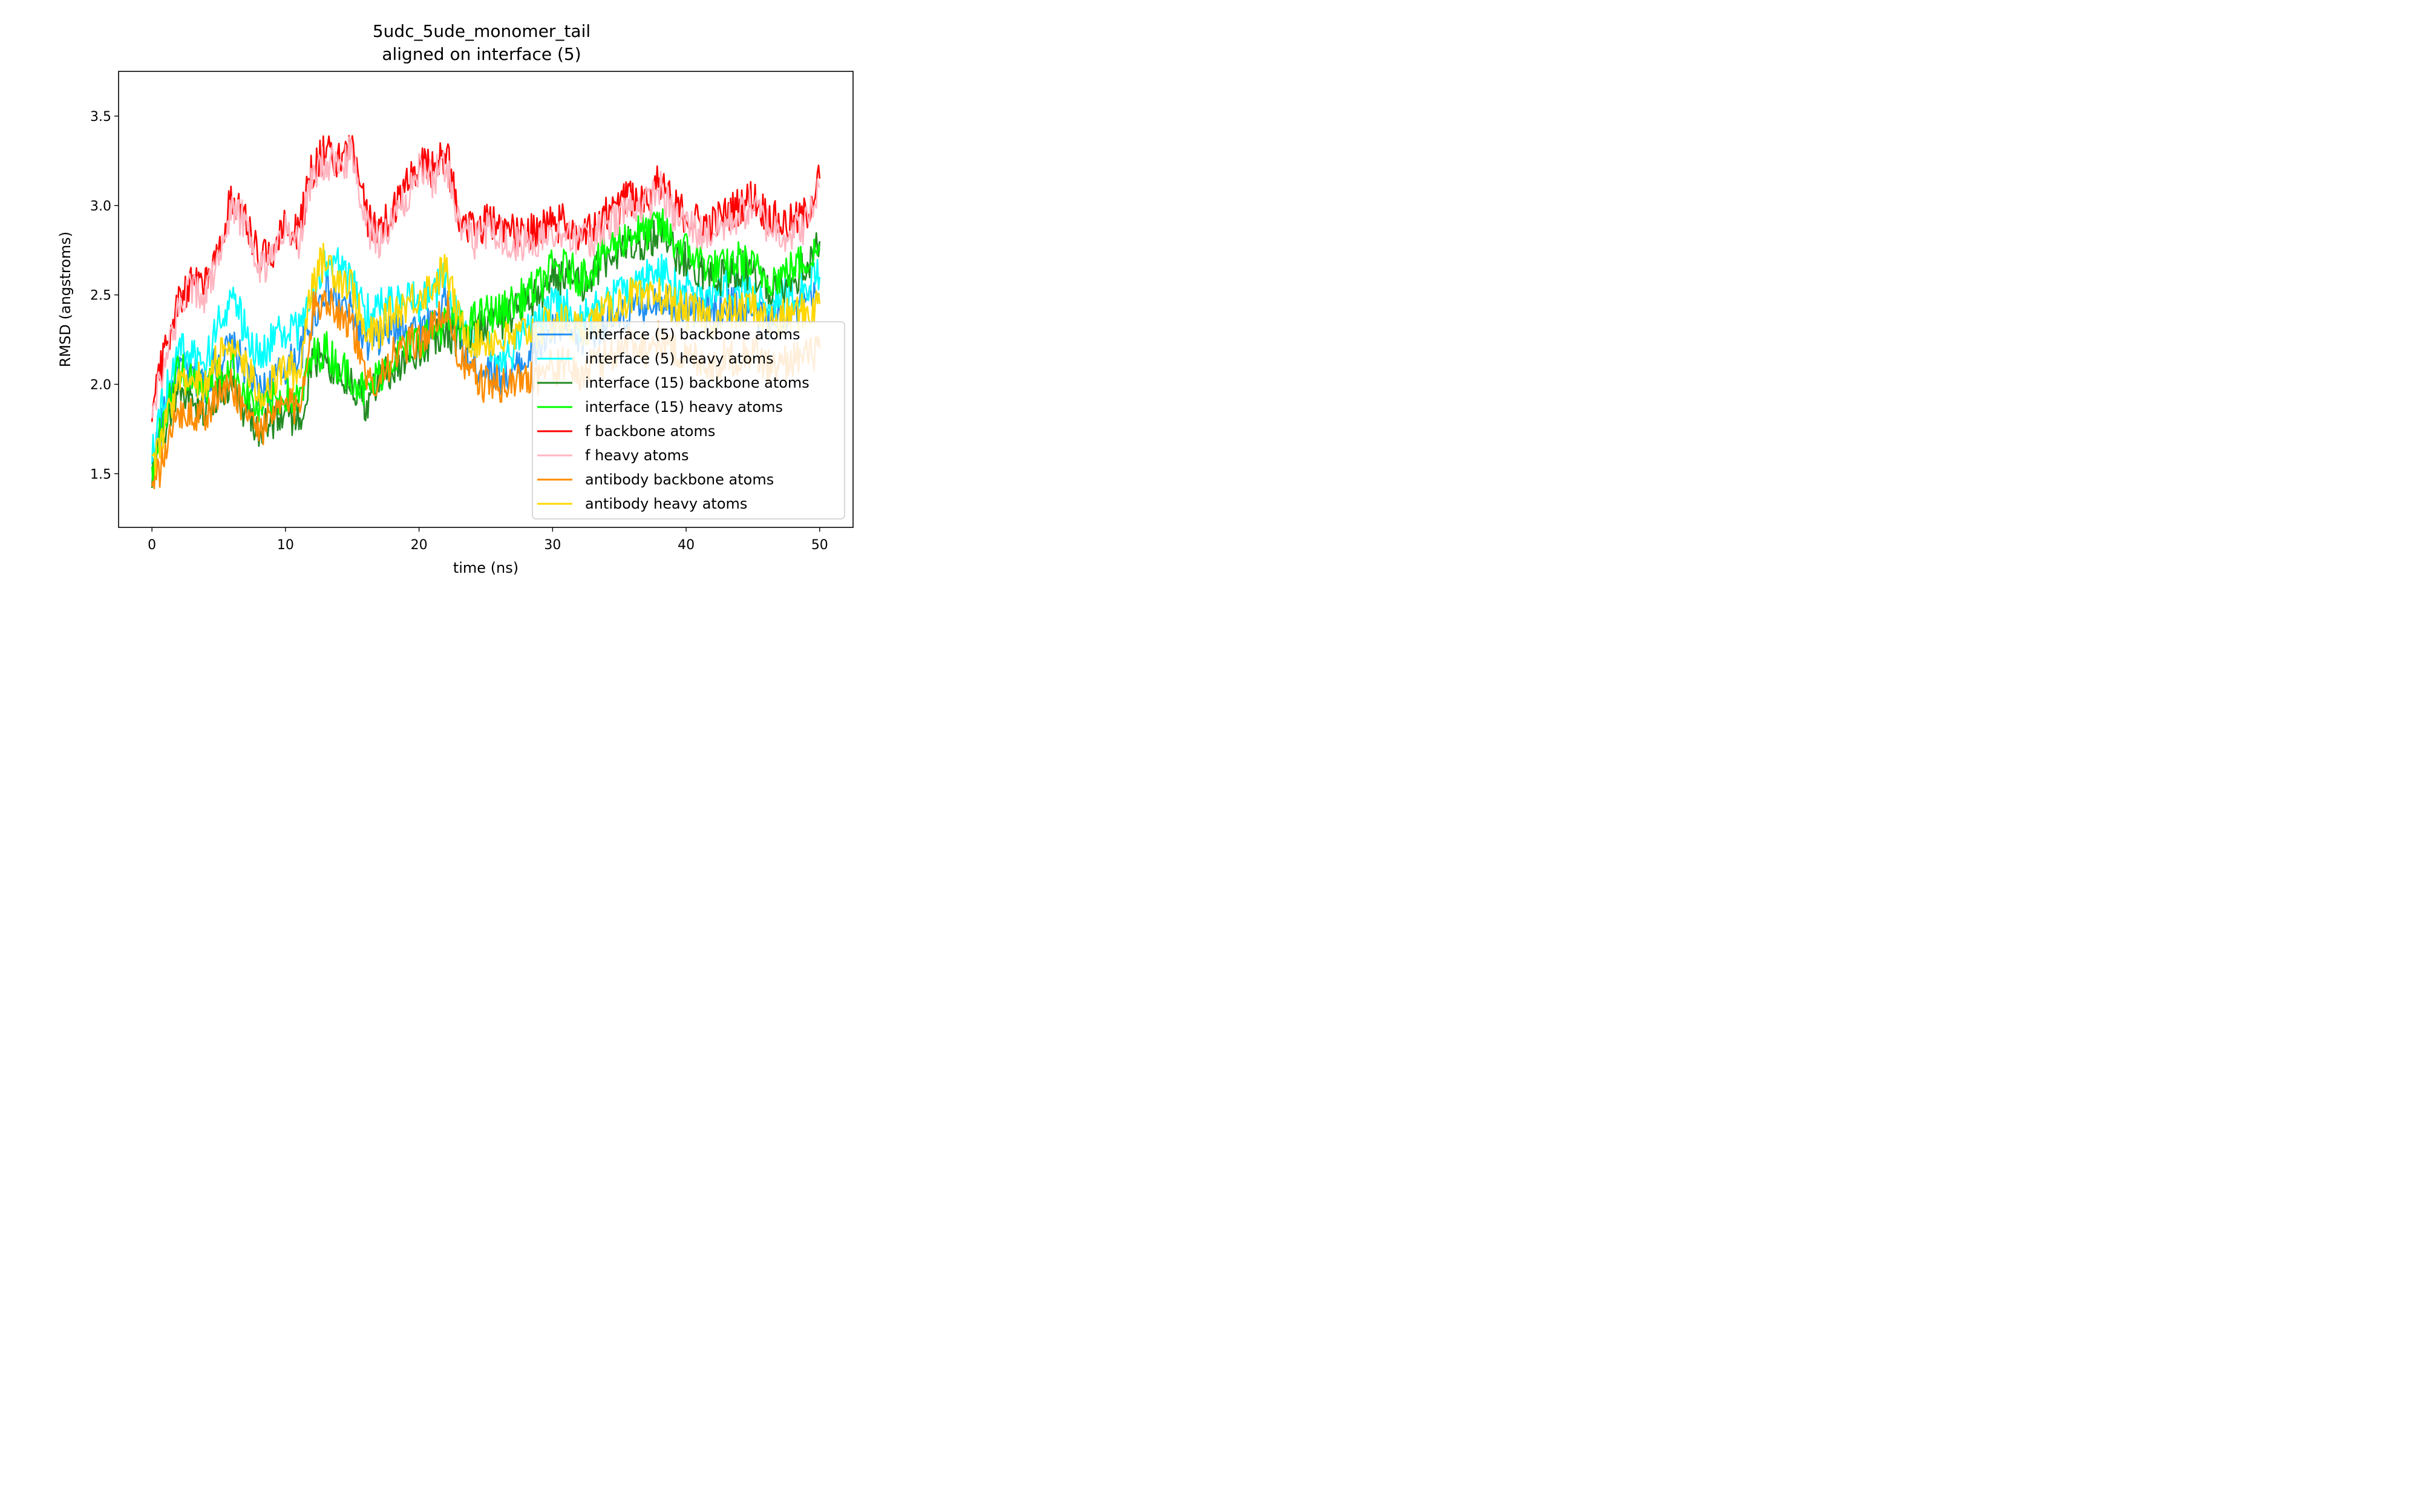 This screenshot has width=2420, height=1512. What do you see at coordinates (697, 383) in the screenshot?
I see `legend-label: interface (15) backbone atoms` at bounding box center [697, 383].